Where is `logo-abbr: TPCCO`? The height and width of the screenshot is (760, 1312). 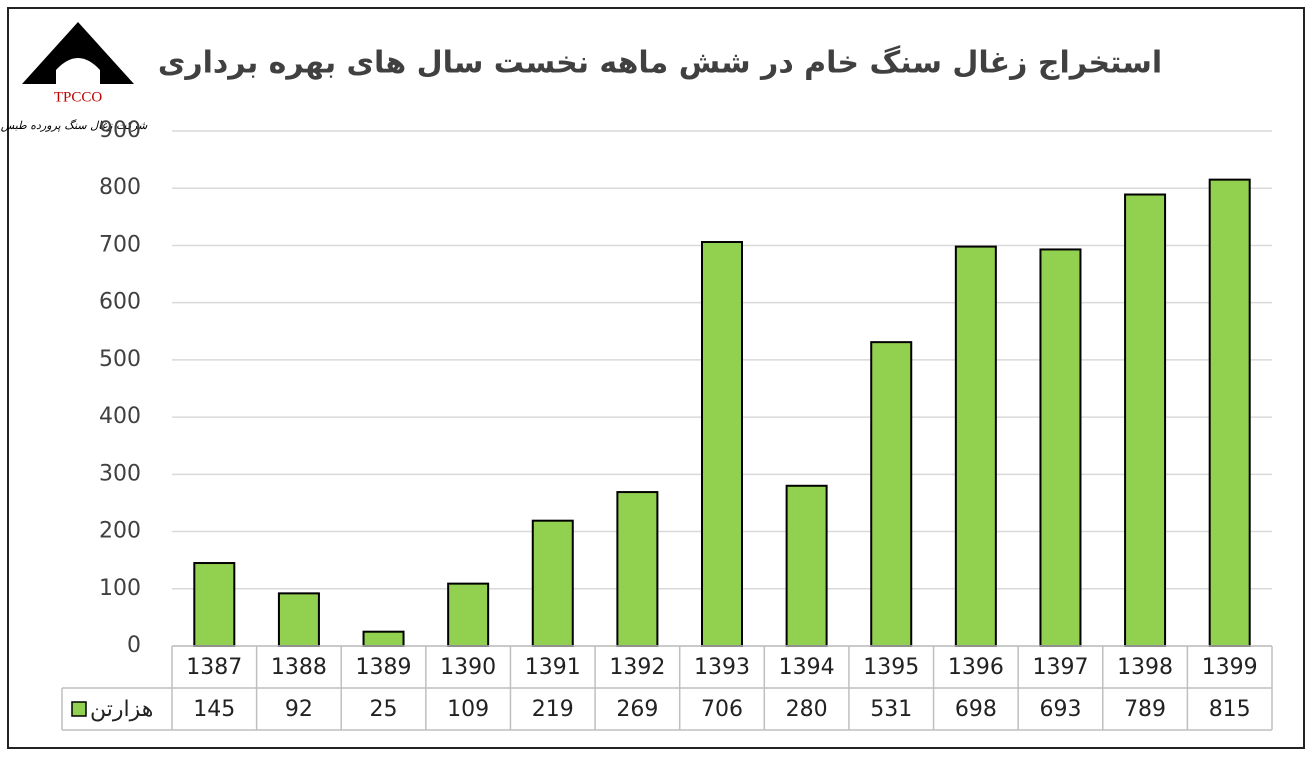 logo-abbr: TPCCO is located at coordinates (78, 97).